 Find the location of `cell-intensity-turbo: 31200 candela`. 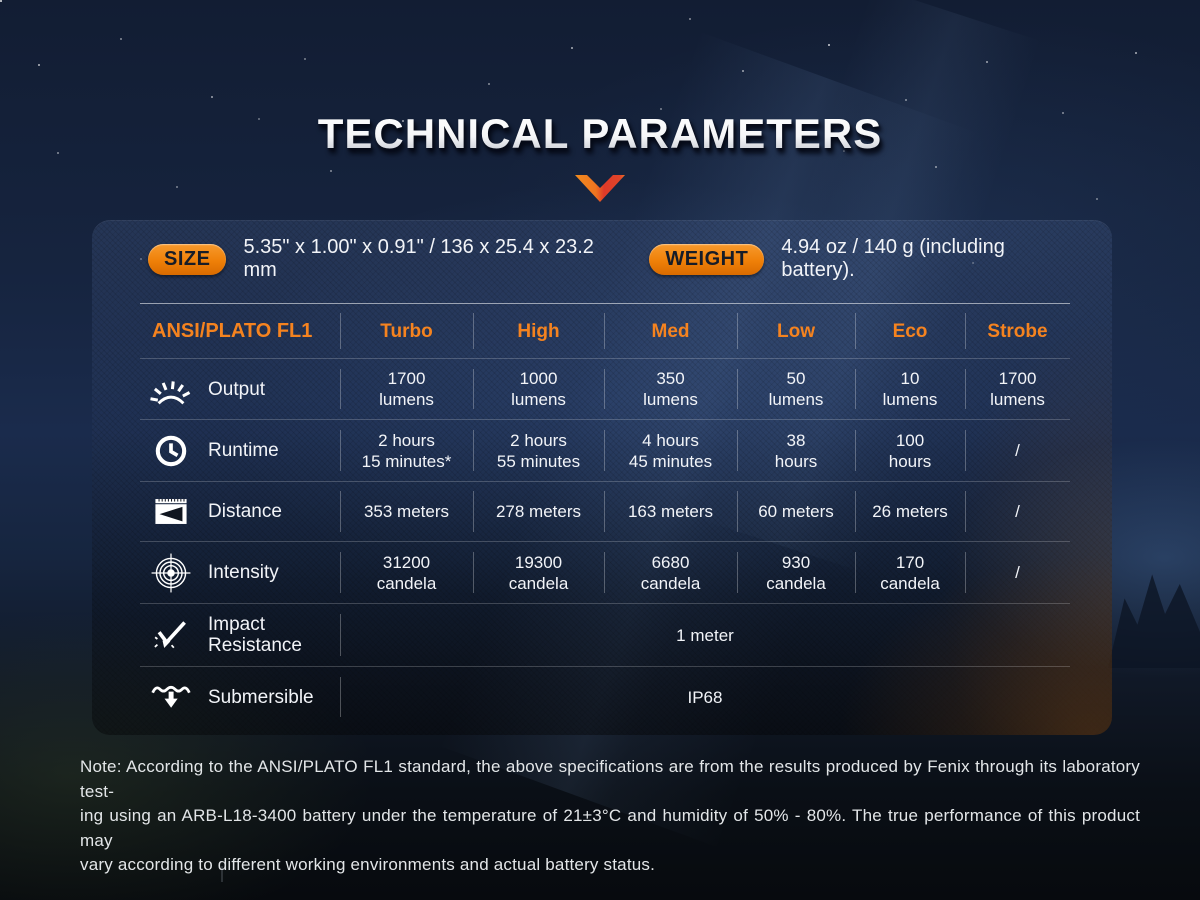

cell-intensity-turbo: 31200 candela is located at coordinates (406, 572).